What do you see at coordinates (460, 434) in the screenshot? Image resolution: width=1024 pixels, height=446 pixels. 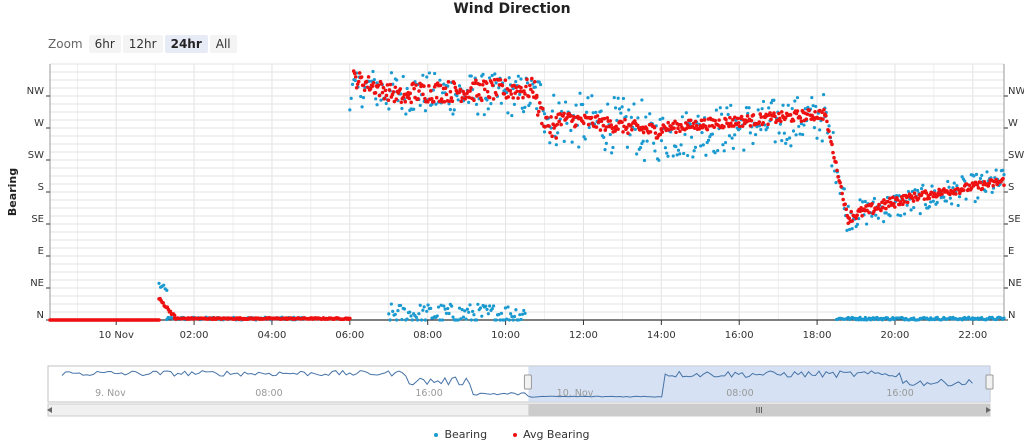 I see `legend-item-bearing: Bearing` at bounding box center [460, 434].